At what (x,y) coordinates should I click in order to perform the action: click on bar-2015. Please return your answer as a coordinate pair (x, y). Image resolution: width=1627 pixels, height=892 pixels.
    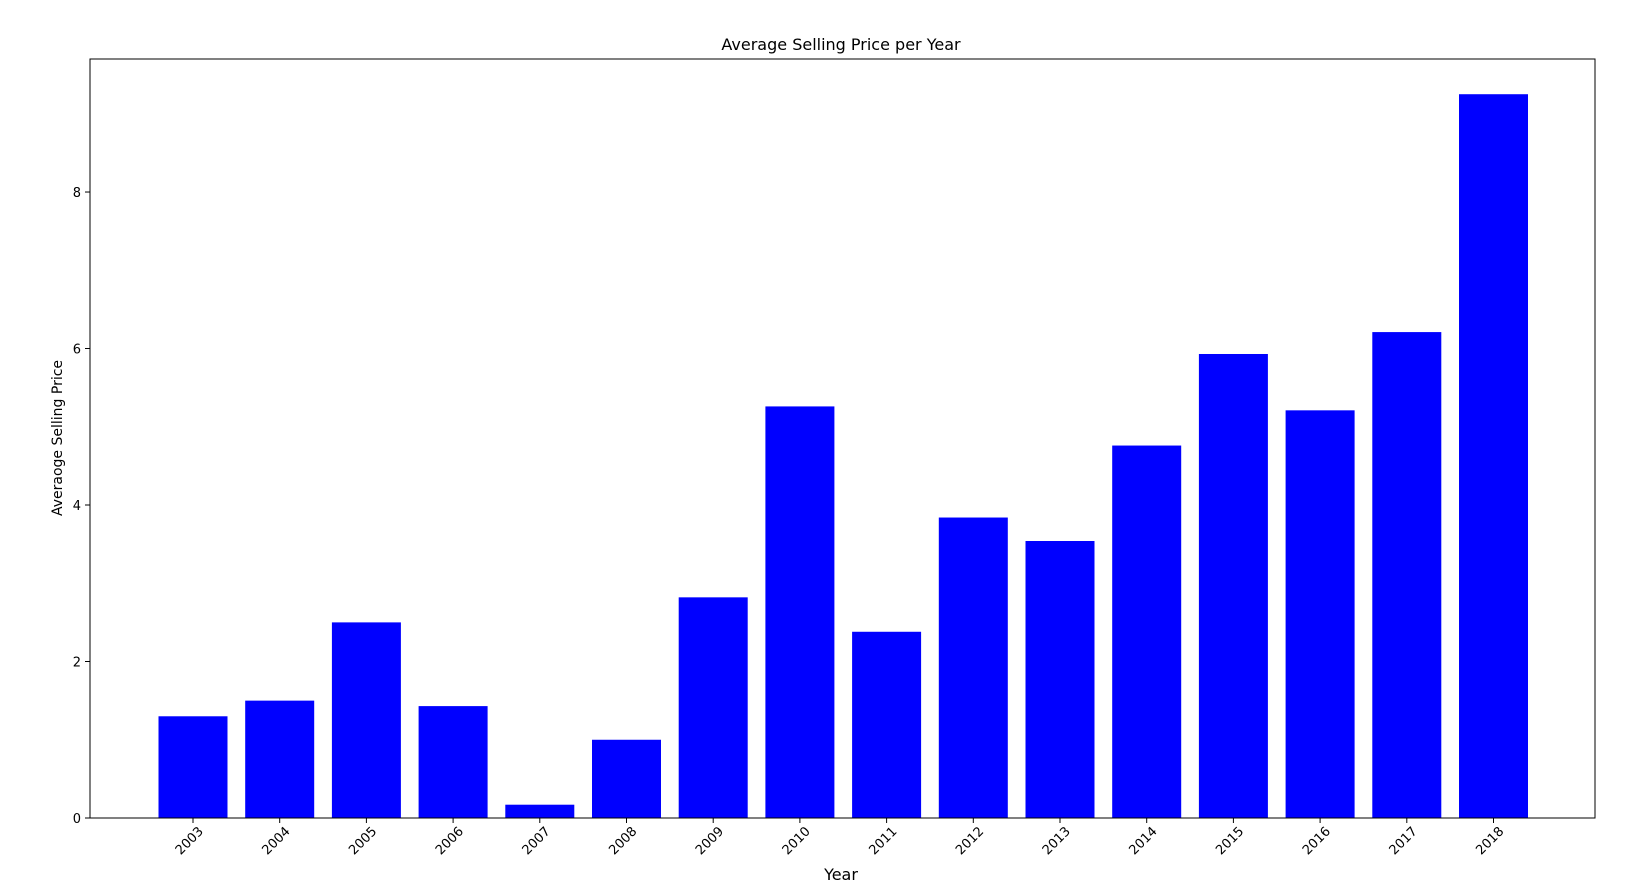
    Looking at the image, I should click on (1233, 585).